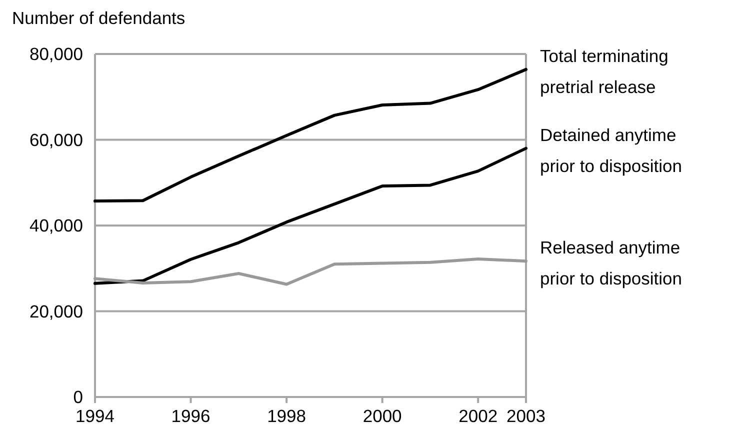  I want to click on series-label: Total terminating pretrial release, so click(604, 71).